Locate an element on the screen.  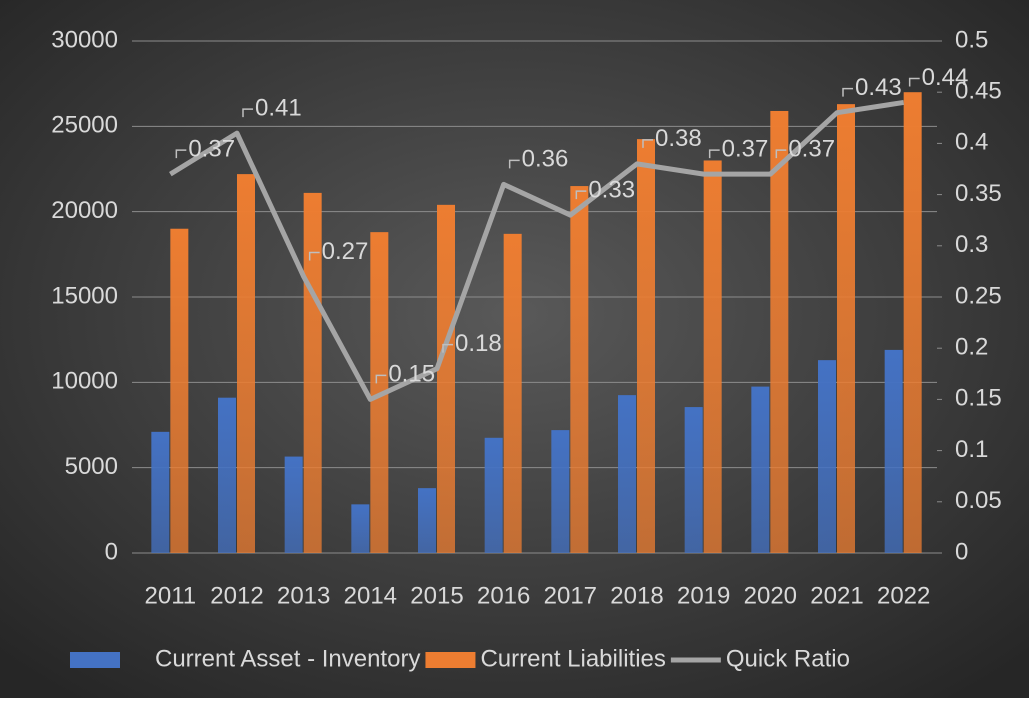
y2-tick-label: 0.4 is located at coordinates (971, 142).